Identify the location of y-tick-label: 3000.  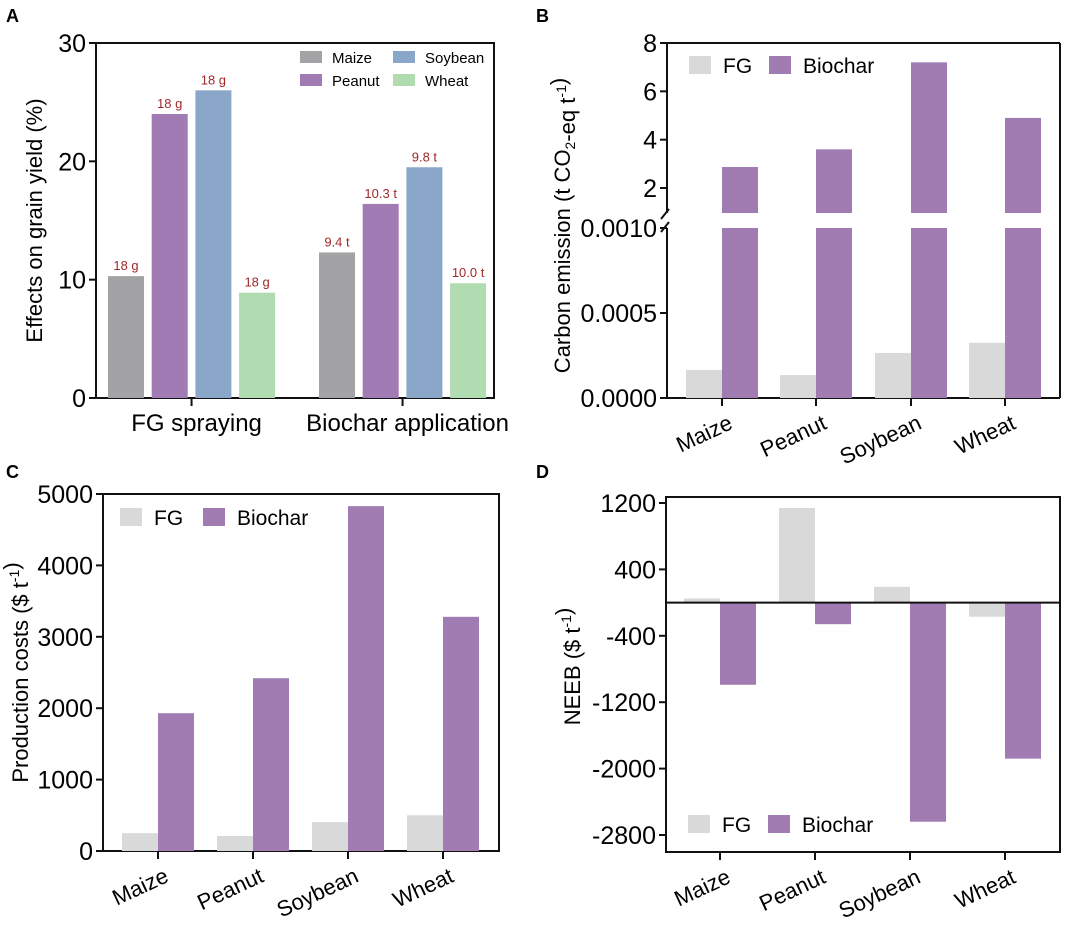
(65, 638).